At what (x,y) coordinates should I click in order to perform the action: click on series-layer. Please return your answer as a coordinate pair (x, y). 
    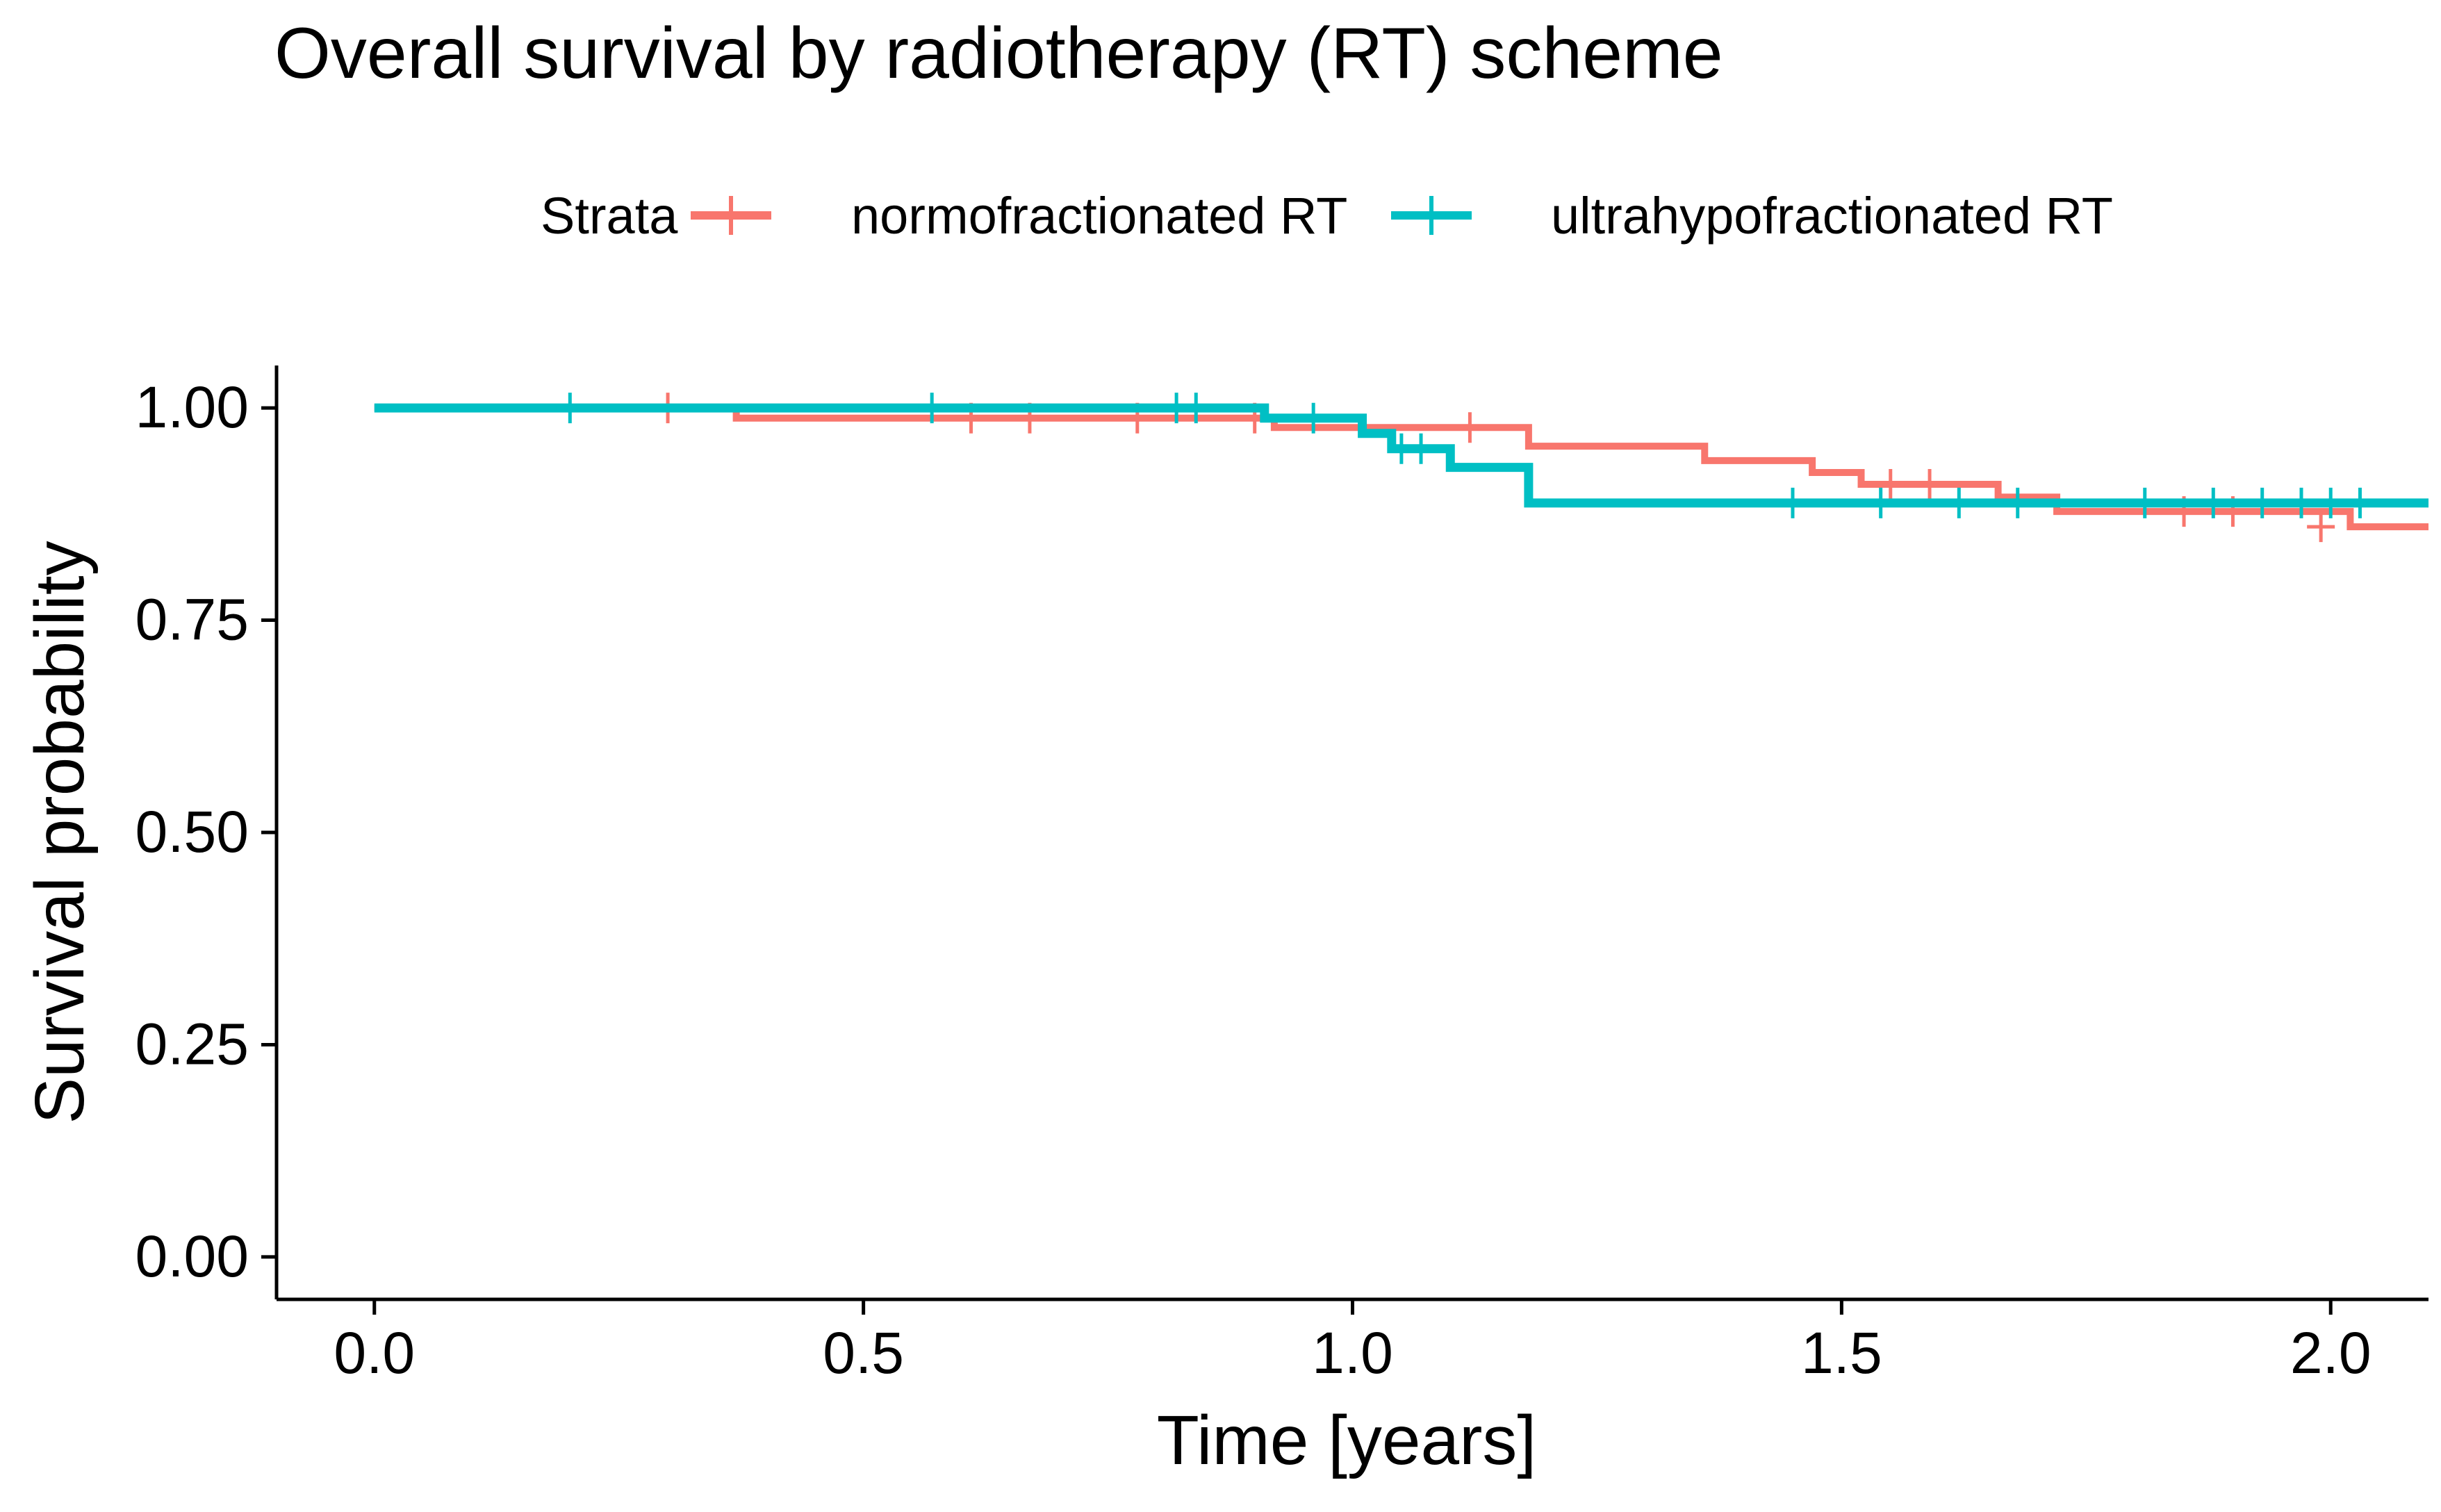
    Looking at the image, I should click on (1401, 468).